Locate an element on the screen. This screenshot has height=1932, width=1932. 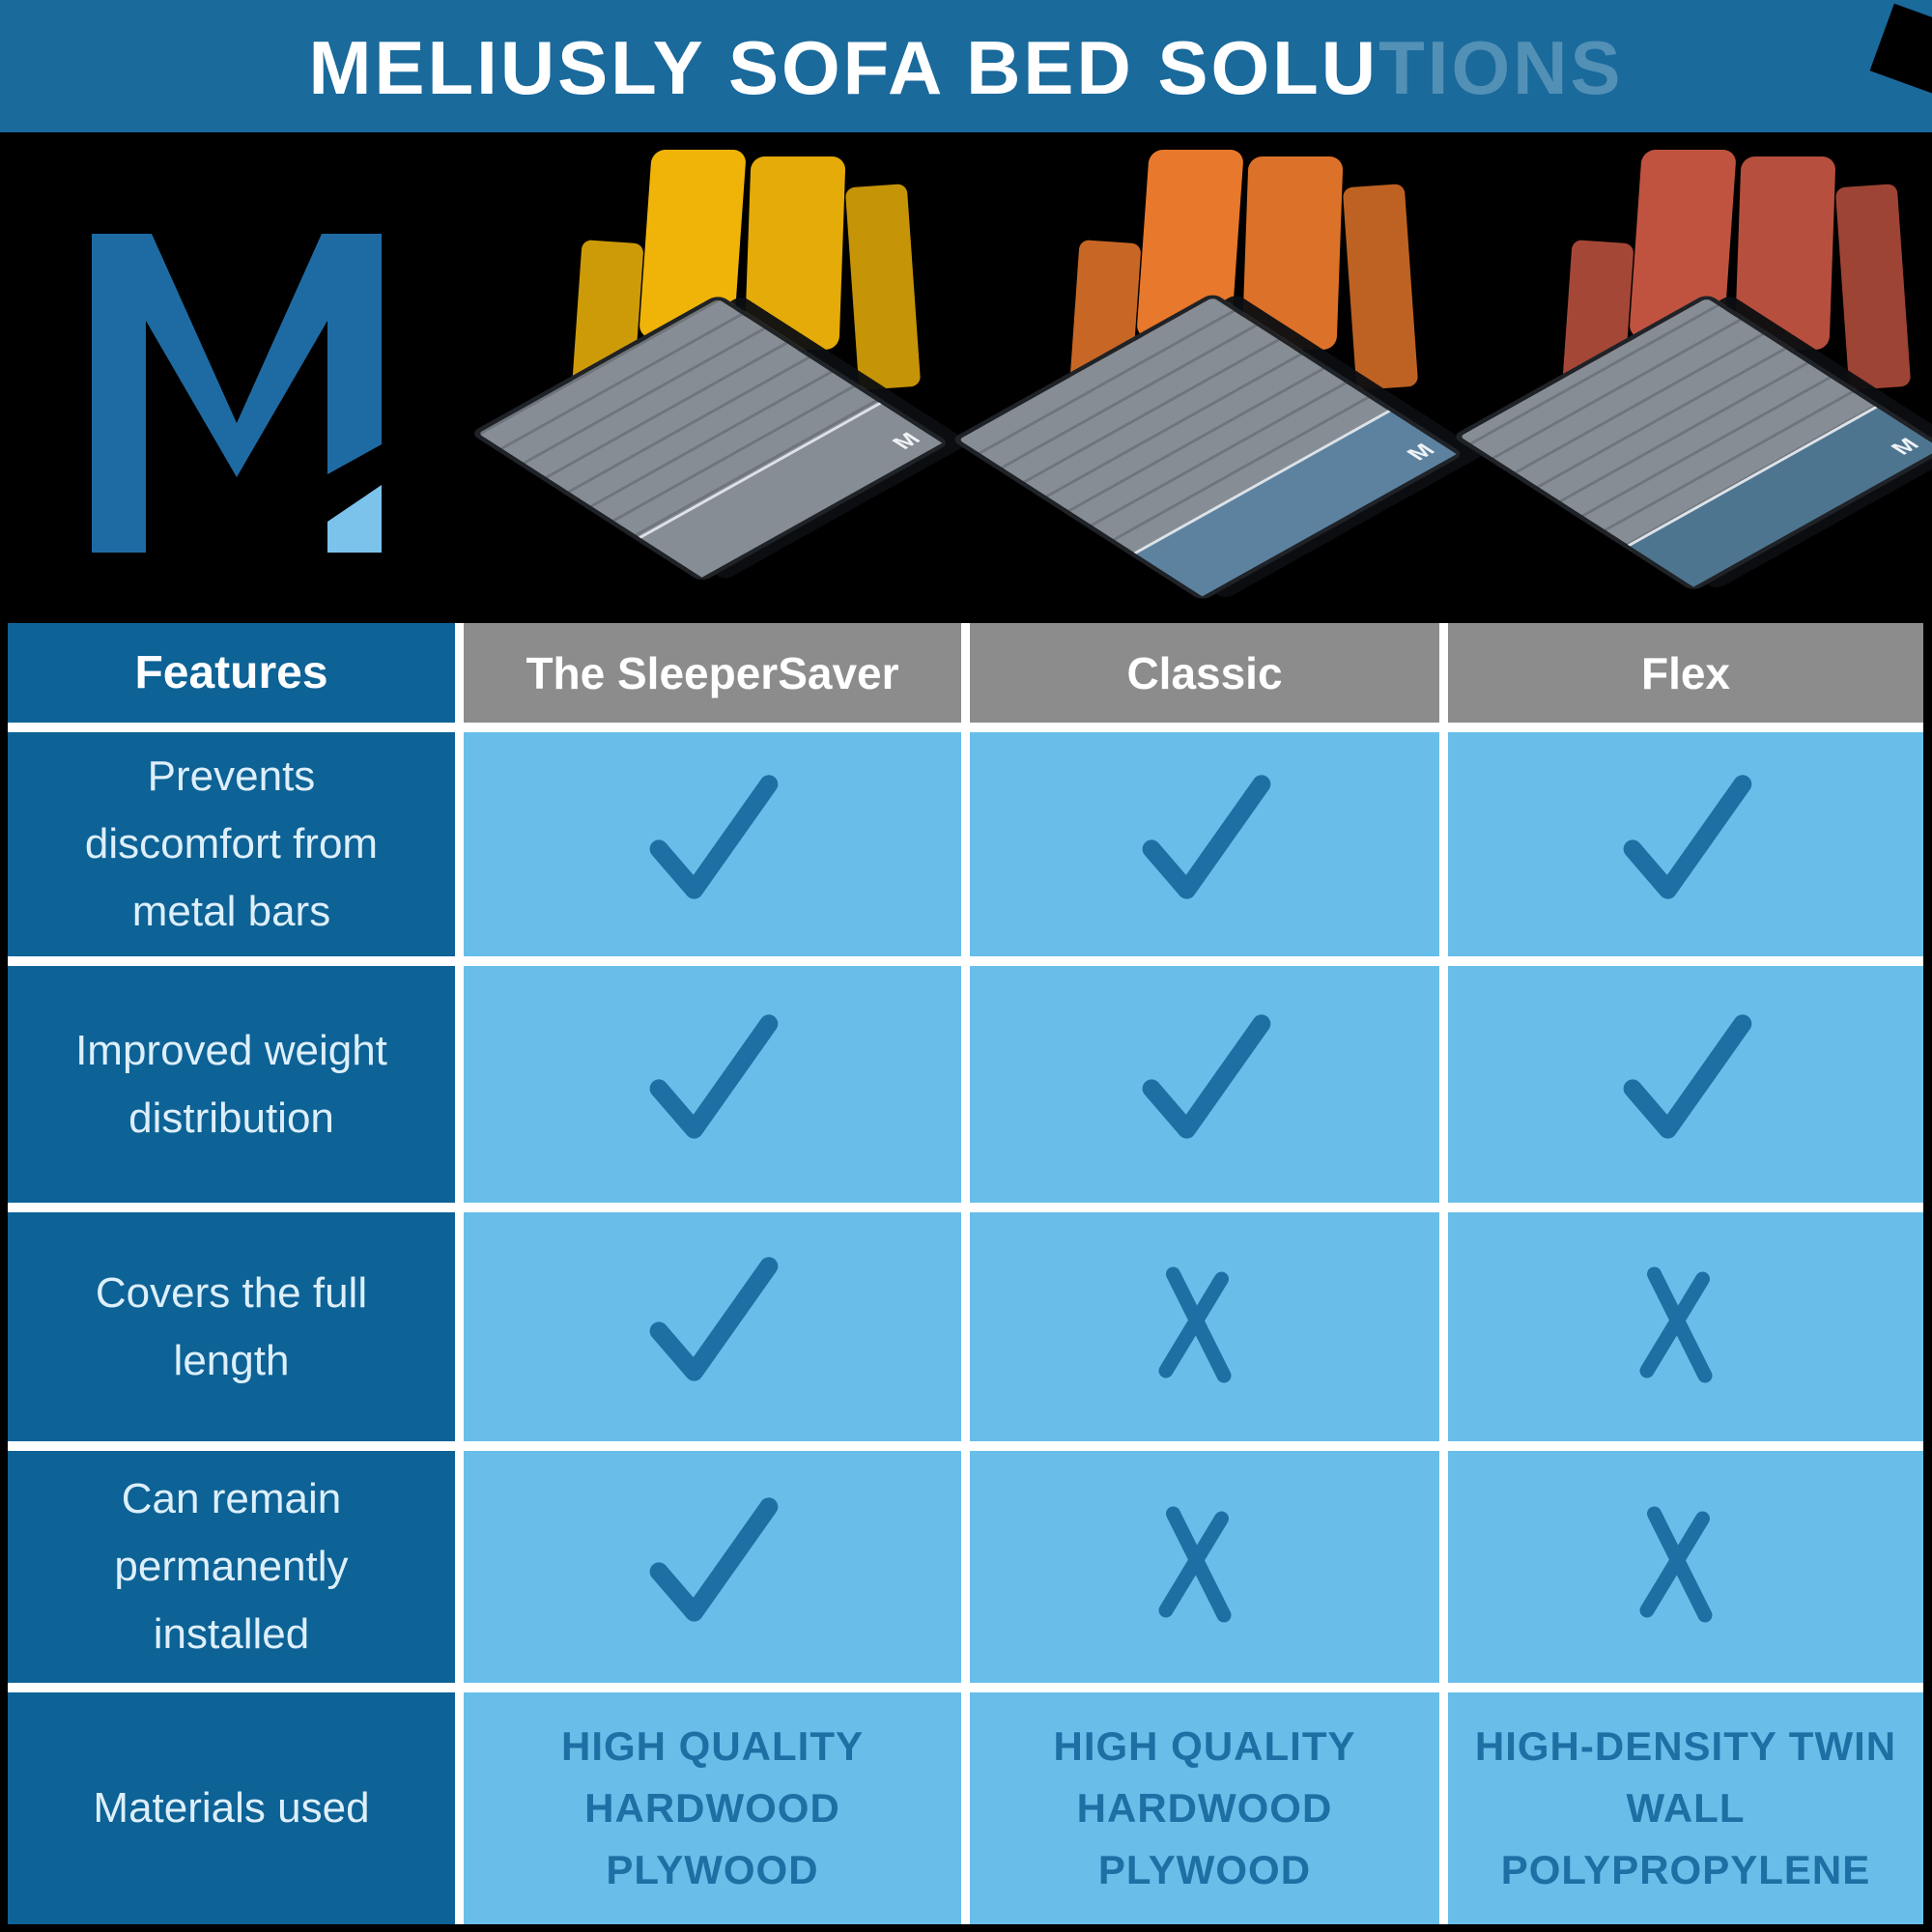
product-image-flex: M is located at coordinates (1691, 376).